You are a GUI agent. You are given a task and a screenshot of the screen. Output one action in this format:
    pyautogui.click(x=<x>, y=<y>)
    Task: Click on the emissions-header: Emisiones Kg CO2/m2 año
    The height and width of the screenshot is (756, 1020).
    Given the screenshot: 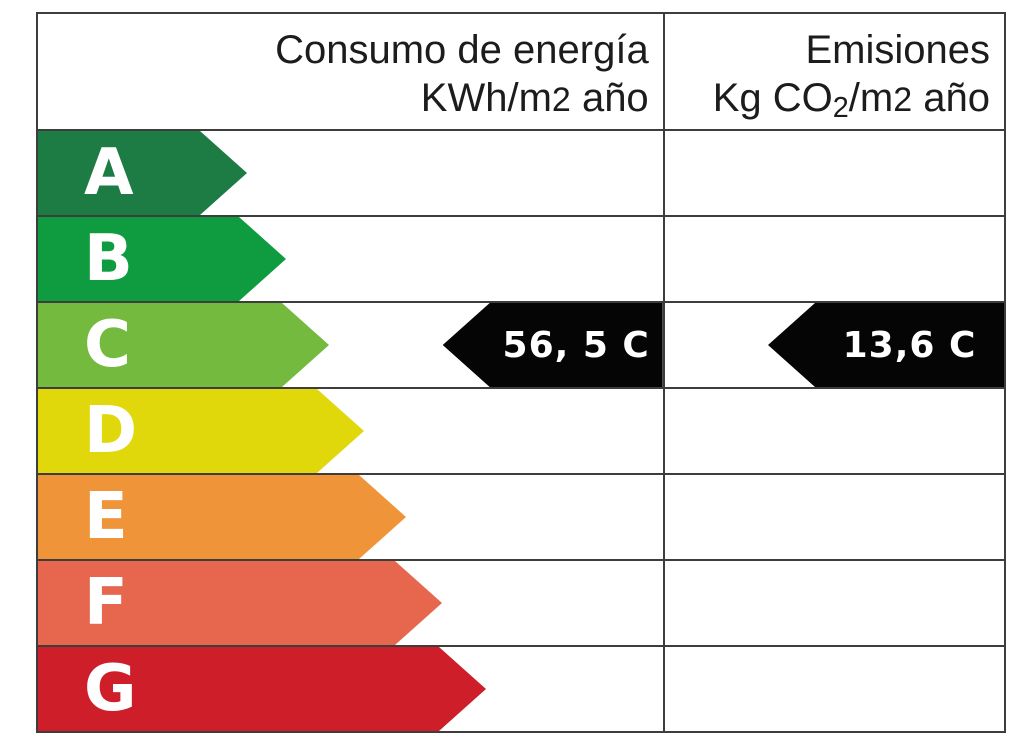 What is the action you would take?
    pyautogui.click(x=834, y=71)
    